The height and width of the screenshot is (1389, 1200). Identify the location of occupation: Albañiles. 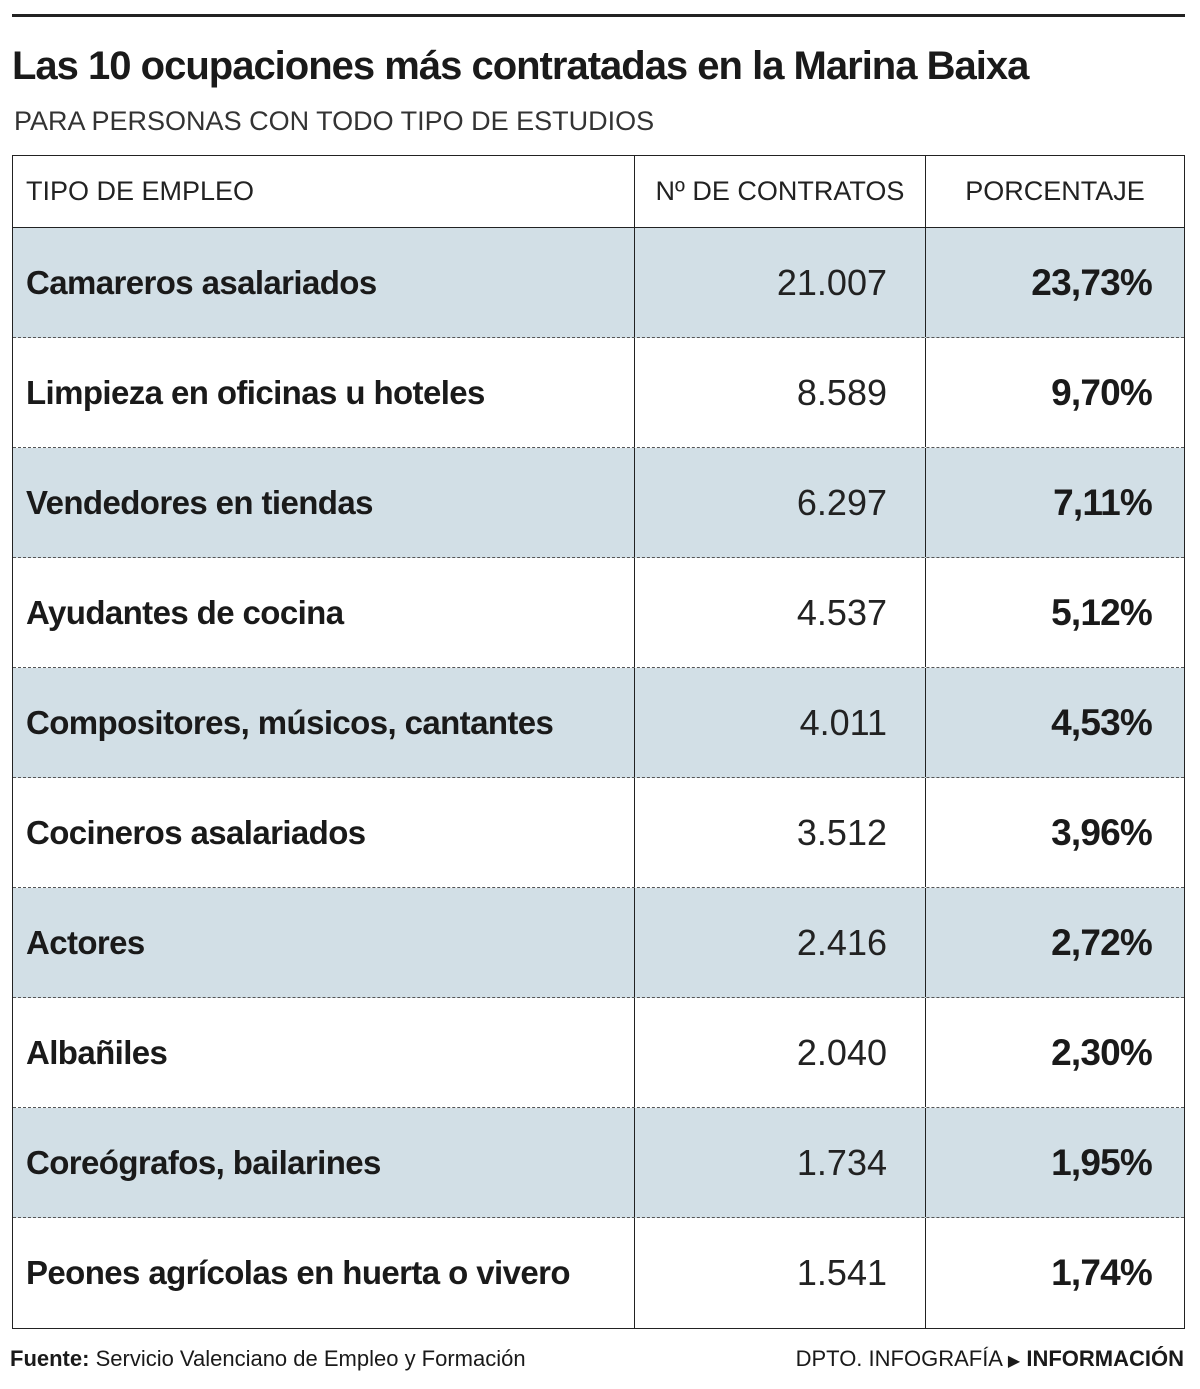
(324, 1052).